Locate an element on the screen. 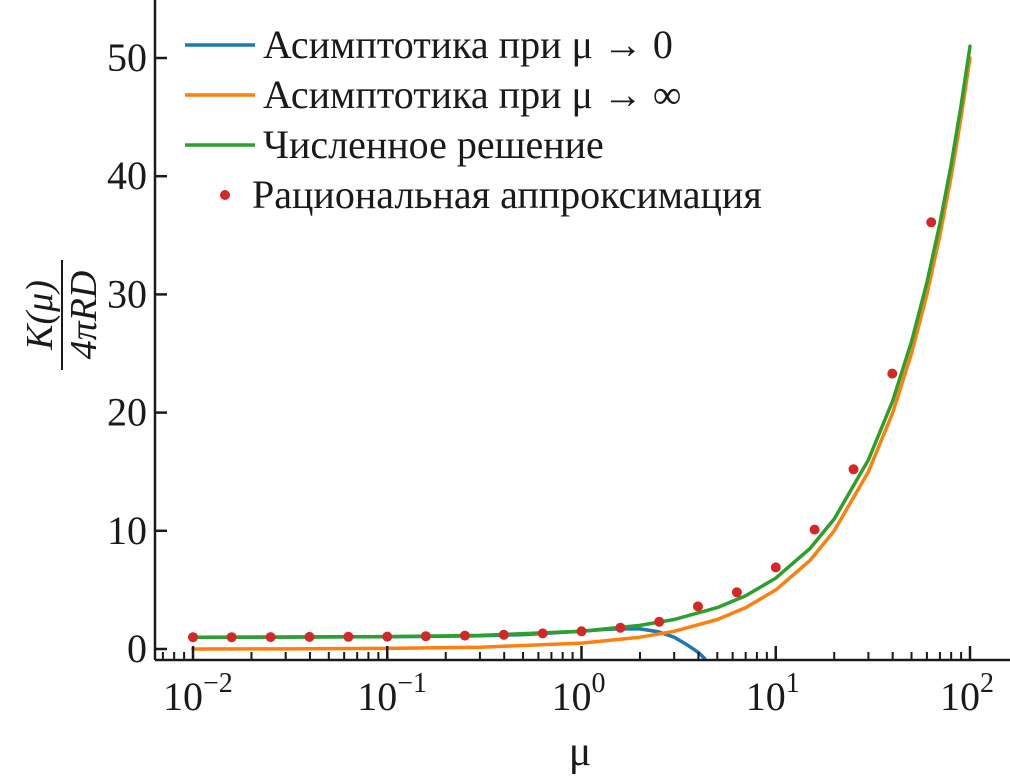  legend-label-0: Асимптотика при μ → 0 is located at coordinates (468, 44).